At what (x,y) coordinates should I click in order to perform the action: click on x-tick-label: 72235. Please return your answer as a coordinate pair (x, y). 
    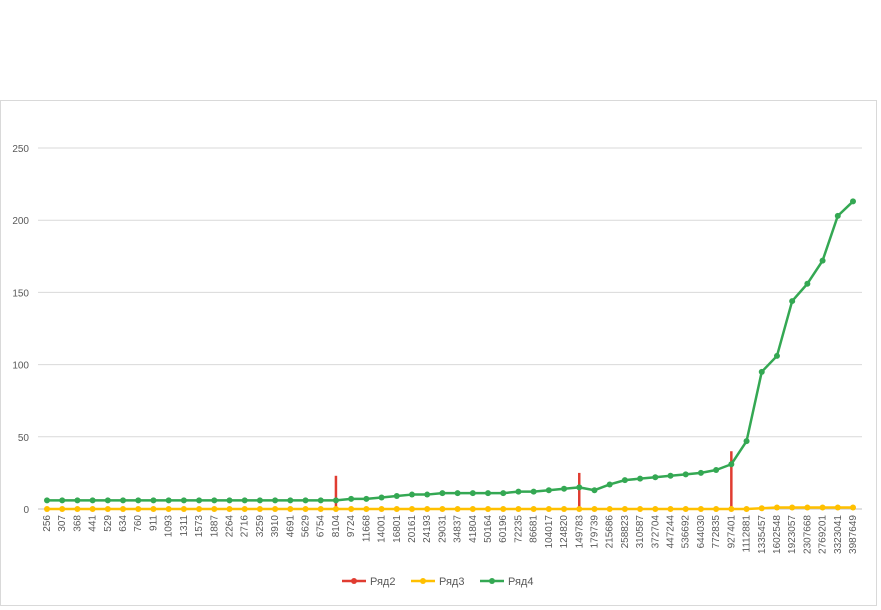
    Looking at the image, I should click on (518, 529).